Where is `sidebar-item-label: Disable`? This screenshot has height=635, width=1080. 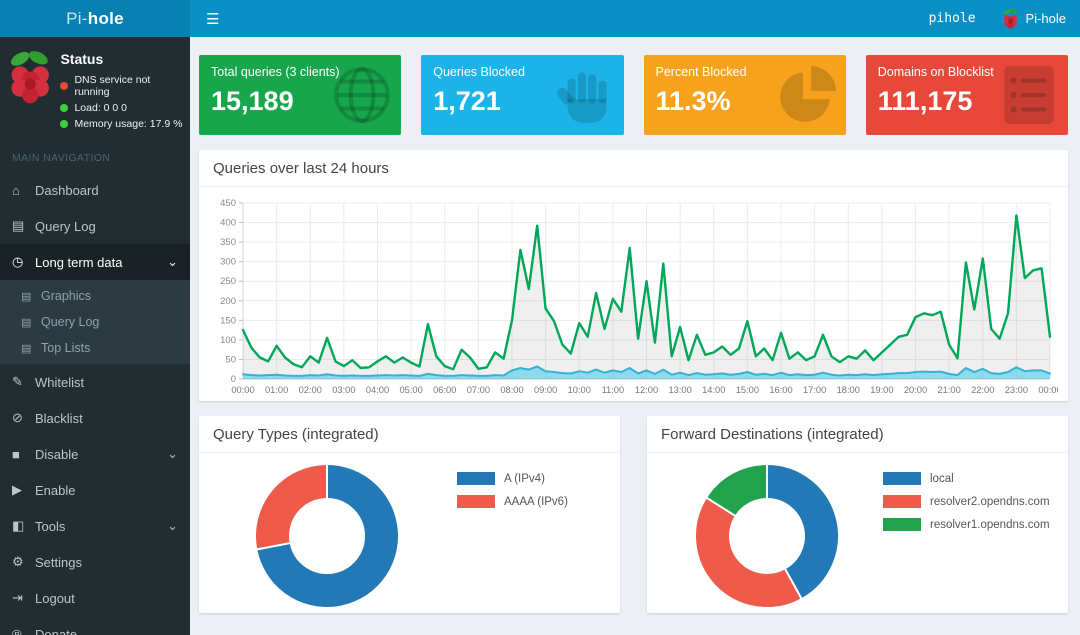
sidebar-item-label: Disable is located at coordinates (57, 454).